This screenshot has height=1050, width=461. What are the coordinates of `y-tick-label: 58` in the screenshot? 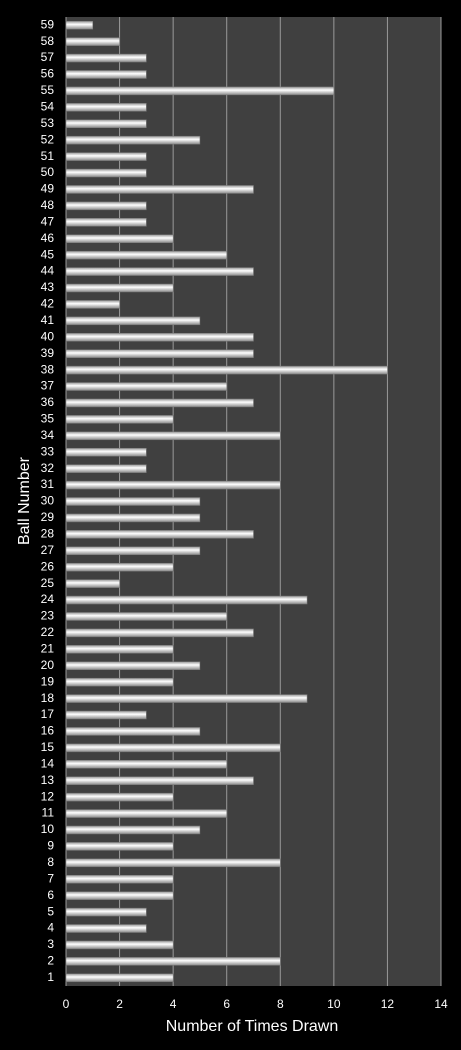 It's located at (48, 41).